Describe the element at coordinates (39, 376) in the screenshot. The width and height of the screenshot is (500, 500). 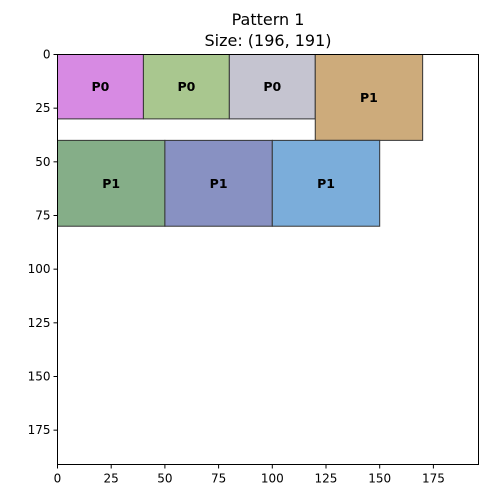
I see `y-tick-label-6: 150` at that location.